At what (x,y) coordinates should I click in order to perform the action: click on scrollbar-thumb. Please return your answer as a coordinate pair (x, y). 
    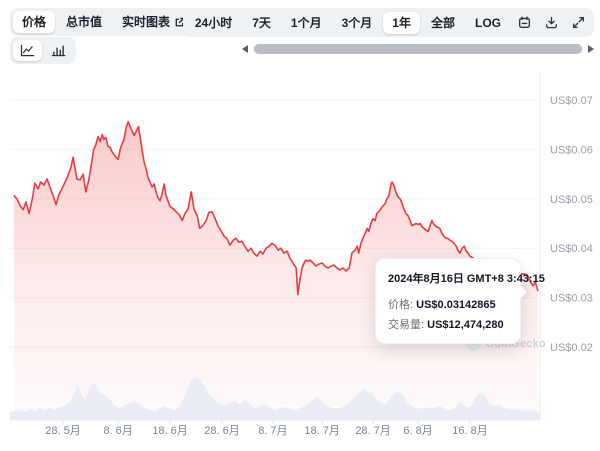
    Looking at the image, I should click on (418, 49).